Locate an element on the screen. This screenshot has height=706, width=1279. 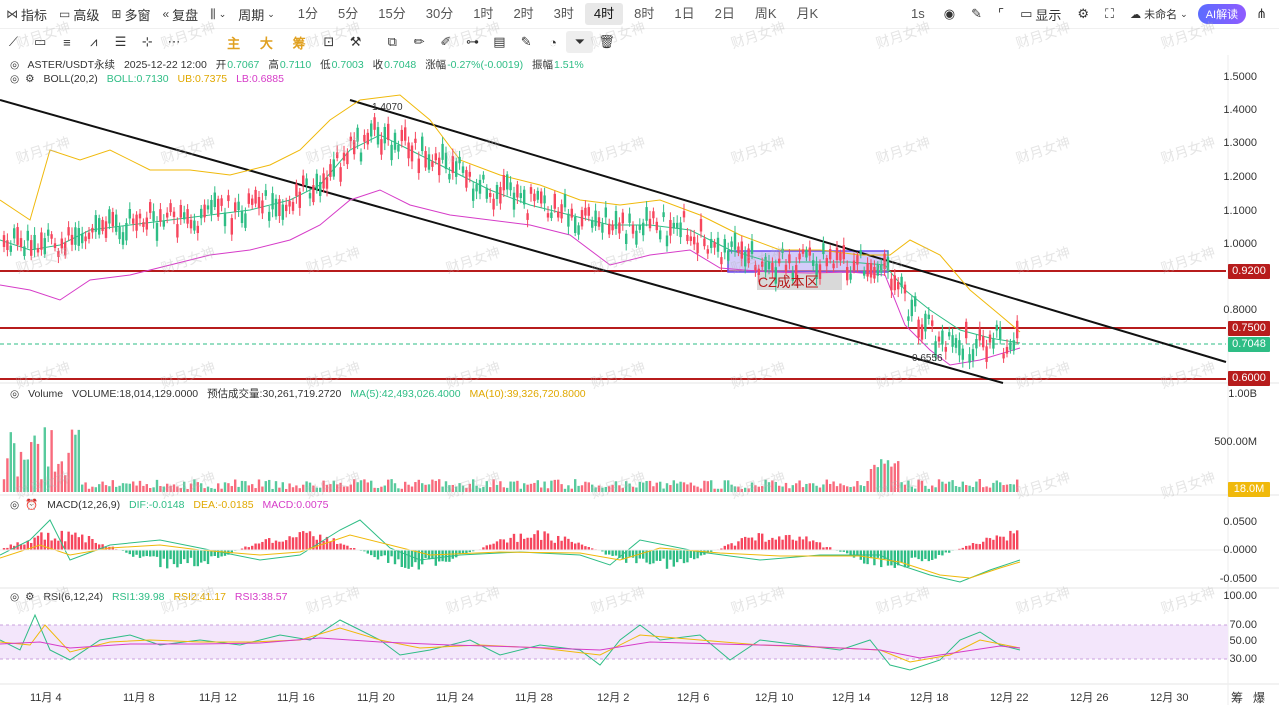
price-tag-0750: 0.7500 is located at coordinates (1249, 328).